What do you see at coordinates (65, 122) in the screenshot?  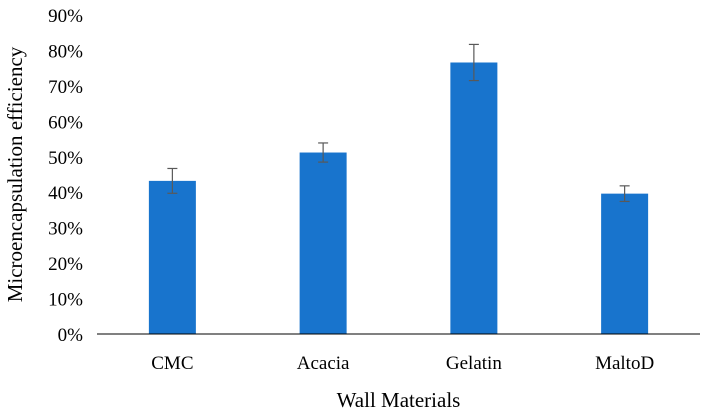 I see `y-tick-label: 60%` at bounding box center [65, 122].